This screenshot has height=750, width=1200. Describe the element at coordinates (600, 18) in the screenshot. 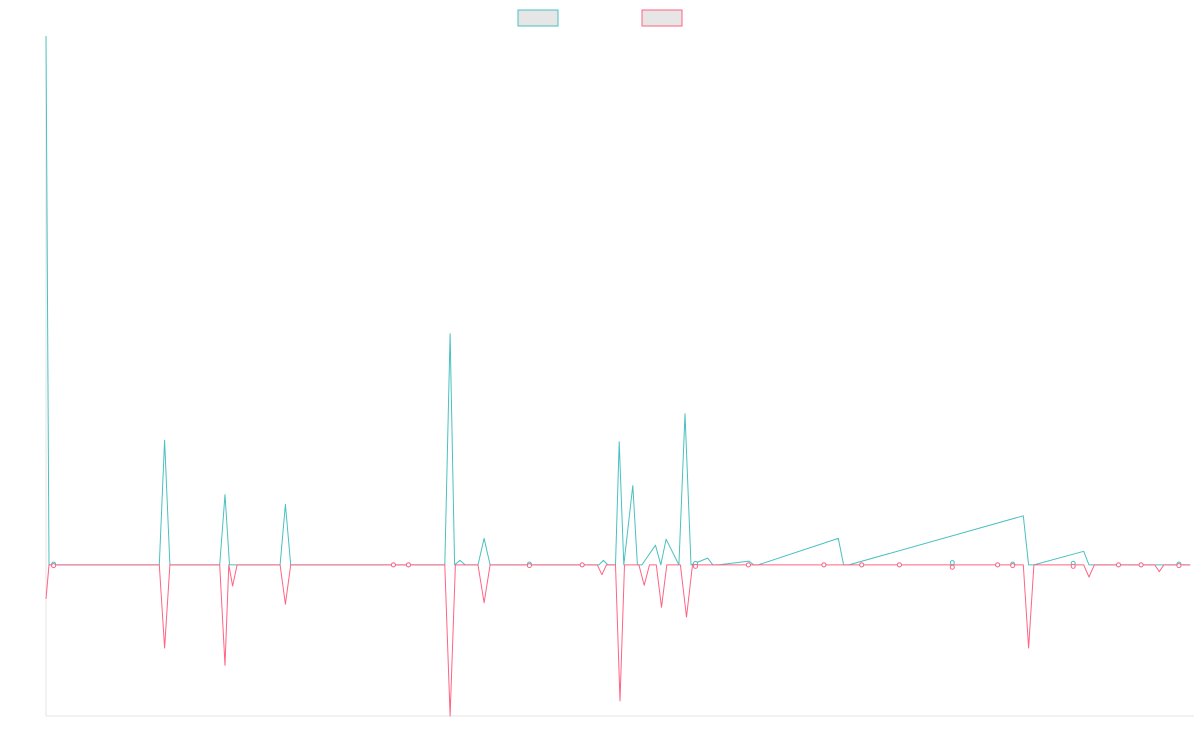

I see `legend` at that location.